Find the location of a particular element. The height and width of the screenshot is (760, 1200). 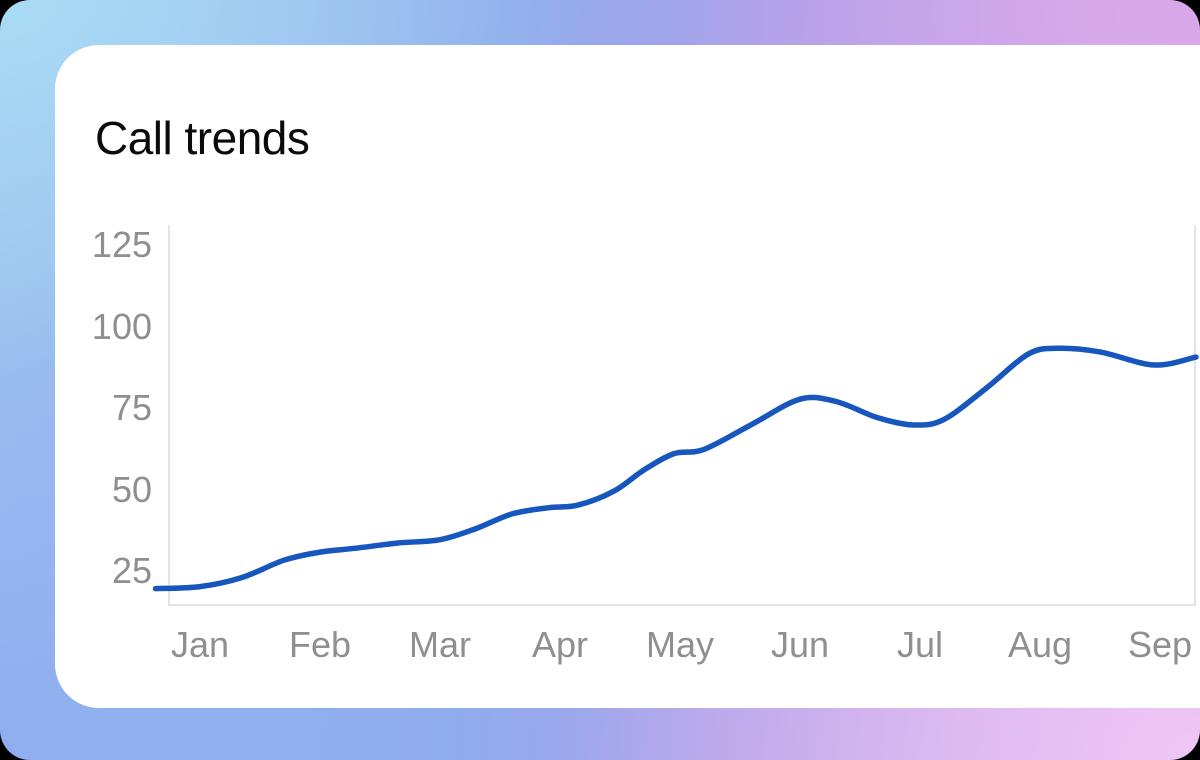

x-axis-tick-label: May is located at coordinates (679, 644).